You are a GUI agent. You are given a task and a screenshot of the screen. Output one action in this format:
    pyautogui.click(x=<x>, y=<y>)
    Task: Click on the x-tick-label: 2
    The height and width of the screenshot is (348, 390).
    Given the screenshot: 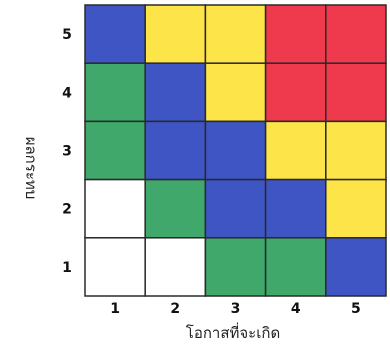 What is the action you would take?
    pyautogui.click(x=175, y=309)
    